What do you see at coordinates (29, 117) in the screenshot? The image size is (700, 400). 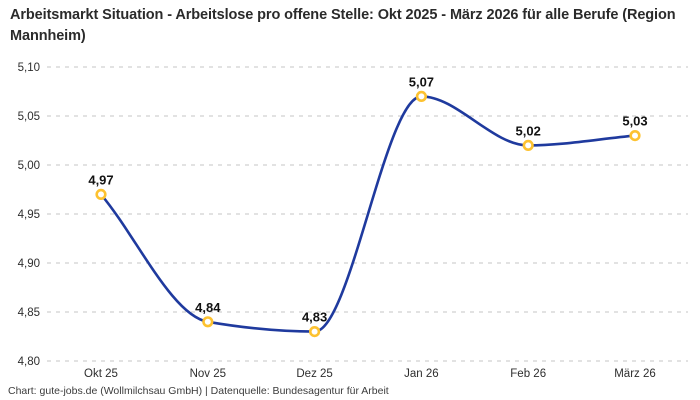 I see `y-axis-tick-label: 5,05` at bounding box center [29, 117].